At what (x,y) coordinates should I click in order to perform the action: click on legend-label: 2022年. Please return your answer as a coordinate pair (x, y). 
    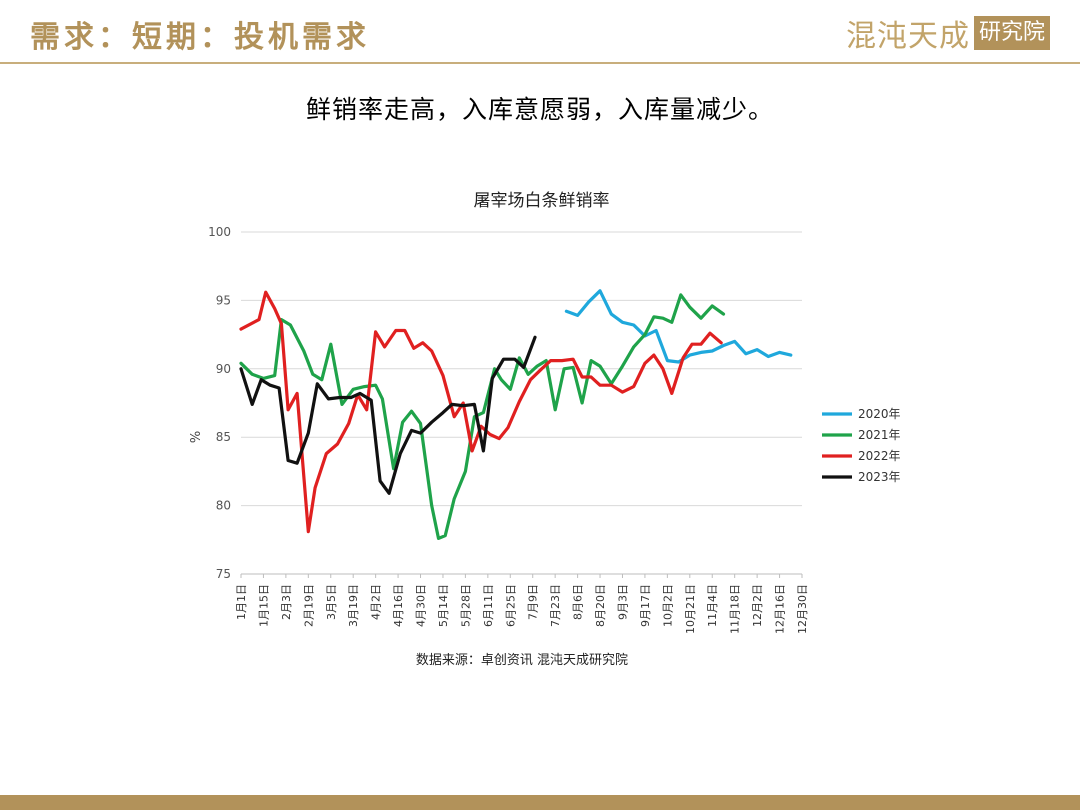
    Looking at the image, I should click on (879, 456).